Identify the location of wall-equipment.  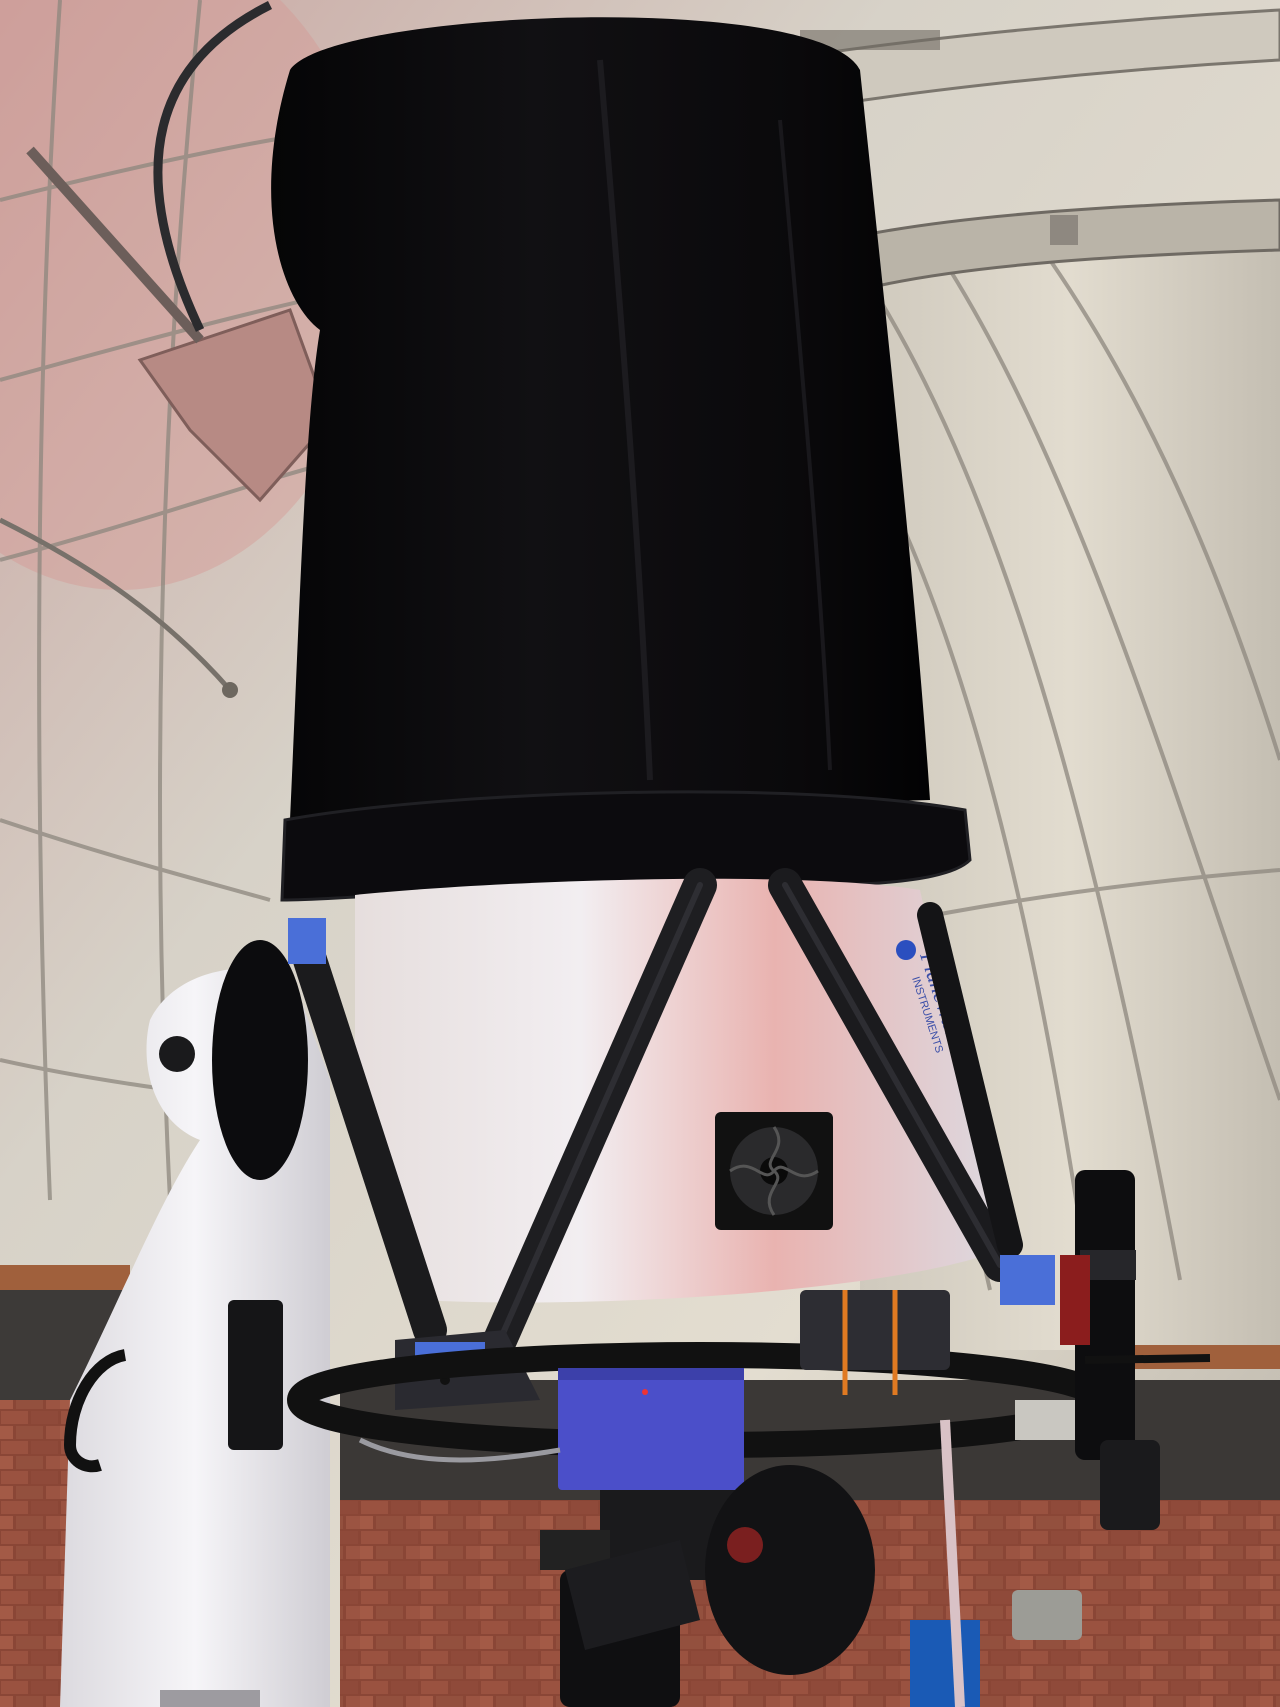
(996, 1553).